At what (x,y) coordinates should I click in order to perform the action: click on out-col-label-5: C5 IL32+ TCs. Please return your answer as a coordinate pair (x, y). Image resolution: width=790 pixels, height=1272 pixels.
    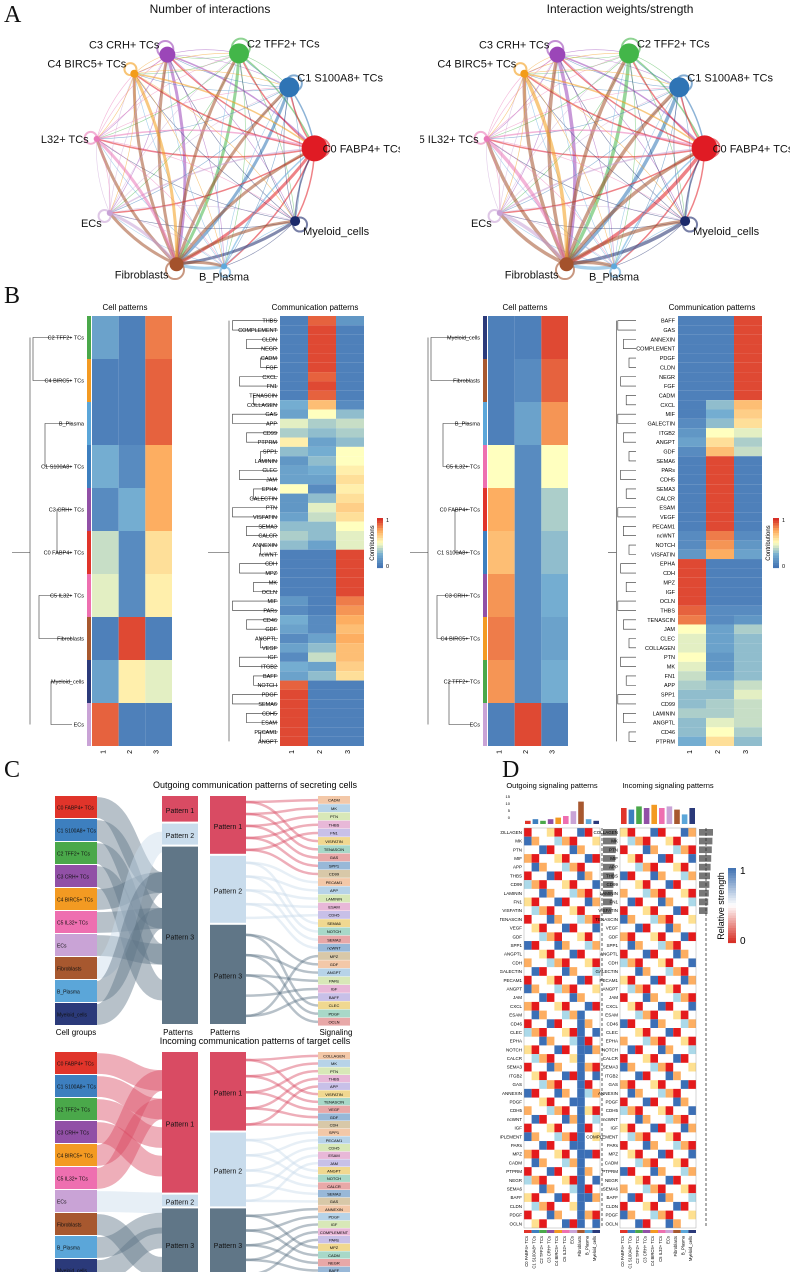
    Looking at the image, I should click on (564, 1249).